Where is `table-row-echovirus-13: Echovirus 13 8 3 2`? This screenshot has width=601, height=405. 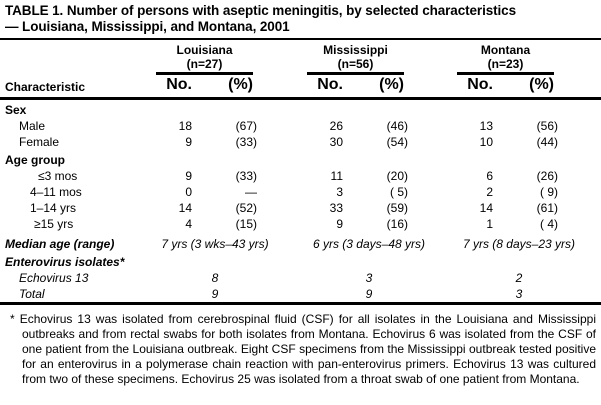 table-row-echovirus-13: Echovirus 13 8 3 2 is located at coordinates (300, 278).